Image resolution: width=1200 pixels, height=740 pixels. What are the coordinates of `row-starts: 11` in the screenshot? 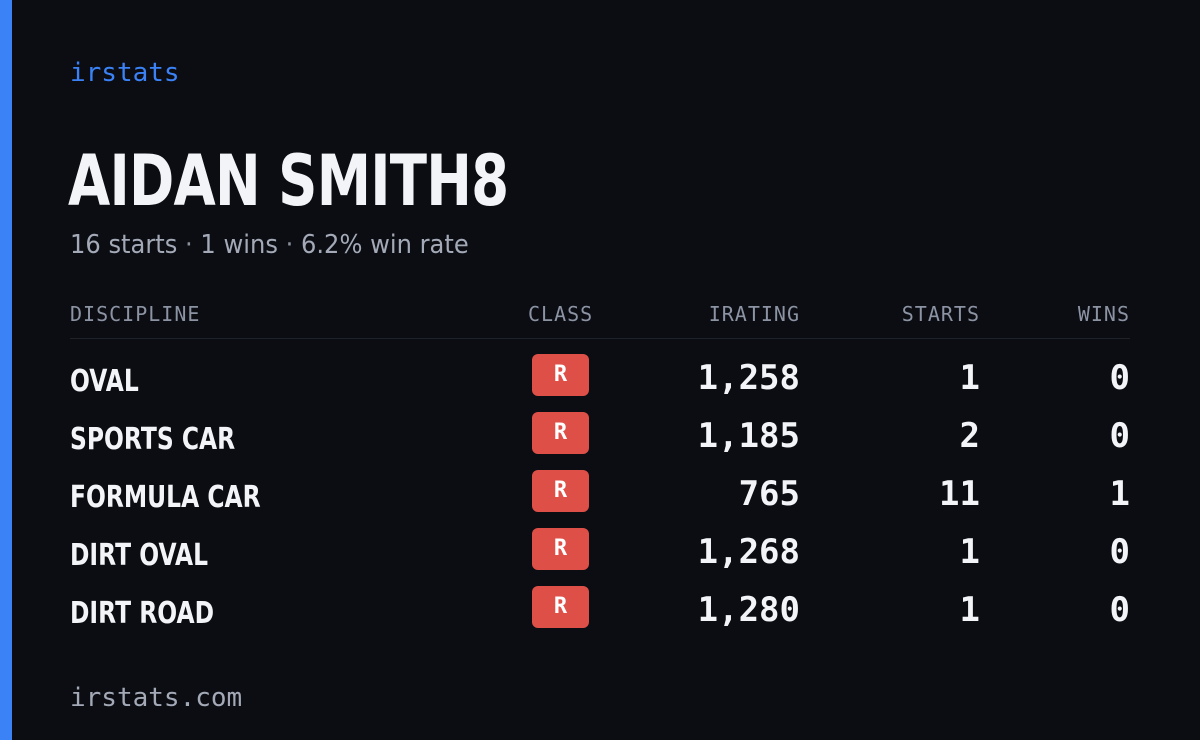 It's located at (959, 494).